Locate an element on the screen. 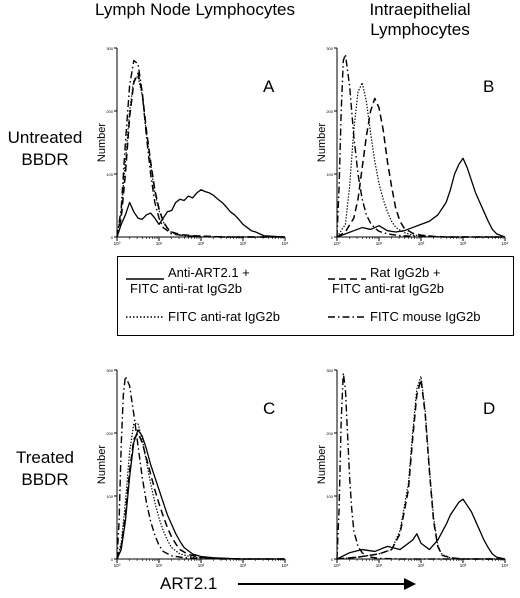 This screenshot has width=520, height=598. chart-panel-b: 0 100 200 300 10⁰ 10¹ 10² 10³ 10⁴ Number B is located at coordinates (412, 145).